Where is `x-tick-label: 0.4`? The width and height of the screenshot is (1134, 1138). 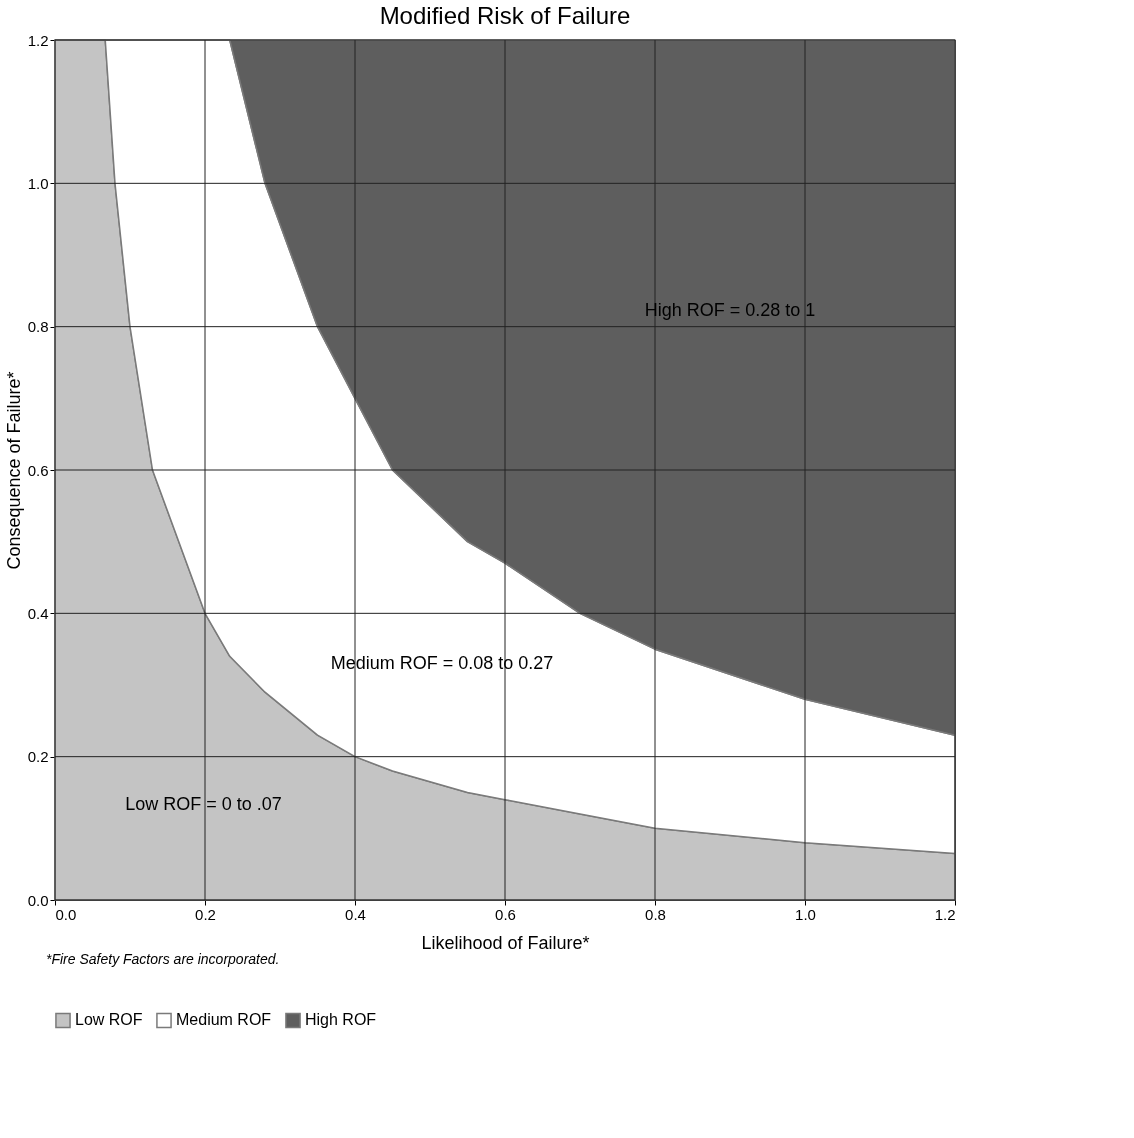 x-tick-label: 0.4 is located at coordinates (355, 914).